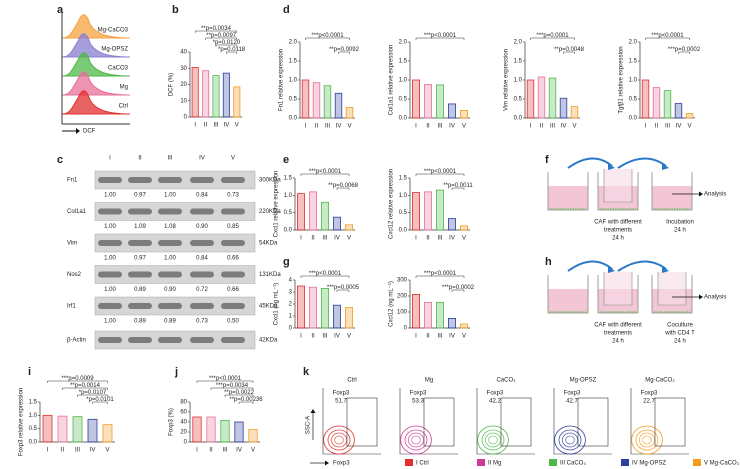 The image size is (740, 469). I want to click on gate, so click(362, 422).